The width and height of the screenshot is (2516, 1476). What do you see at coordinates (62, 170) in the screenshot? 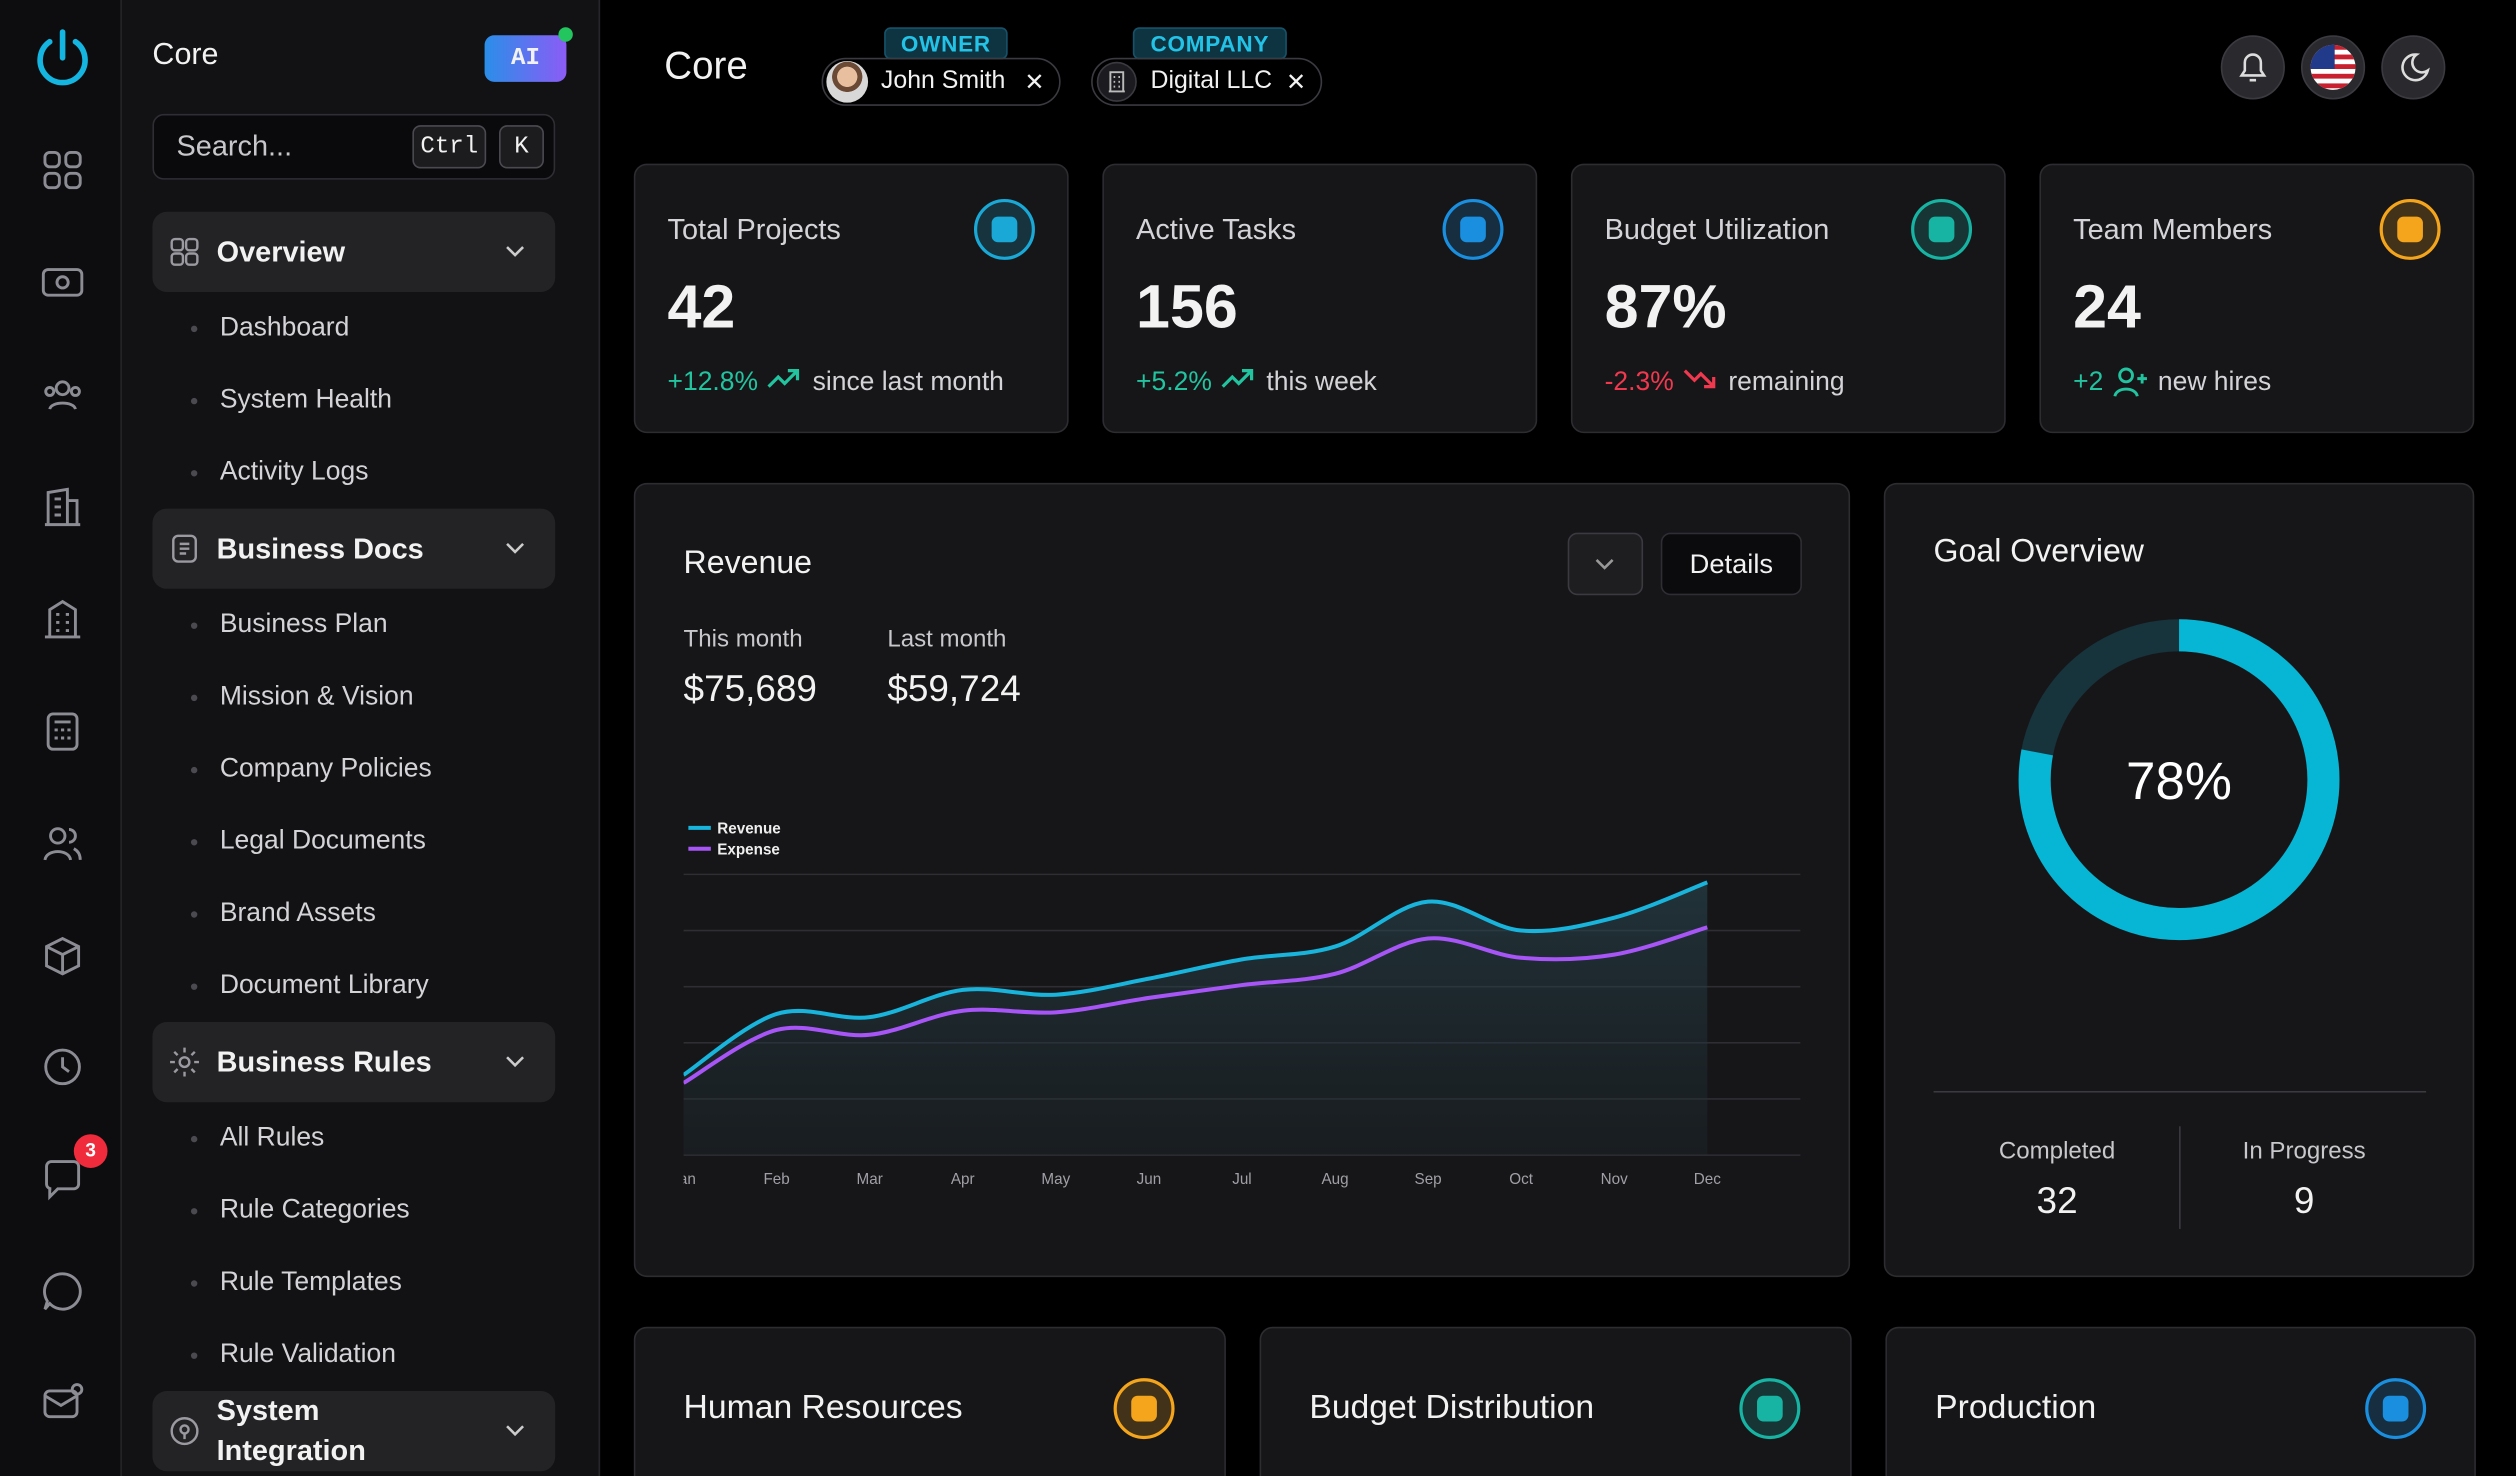
I see `grid-icon` at bounding box center [62, 170].